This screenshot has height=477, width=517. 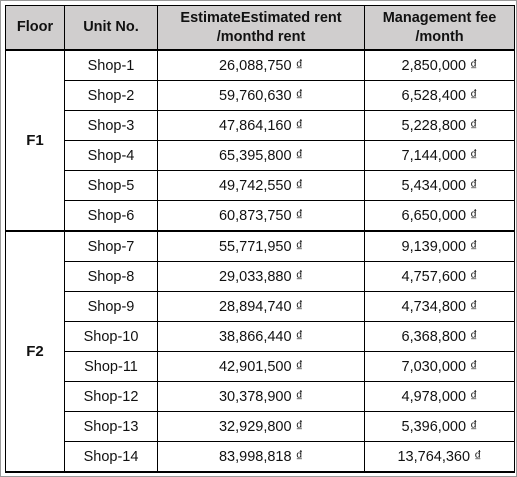 What do you see at coordinates (439, 125) in the screenshot?
I see `fee-cell: 5,228,800 ₫` at bounding box center [439, 125].